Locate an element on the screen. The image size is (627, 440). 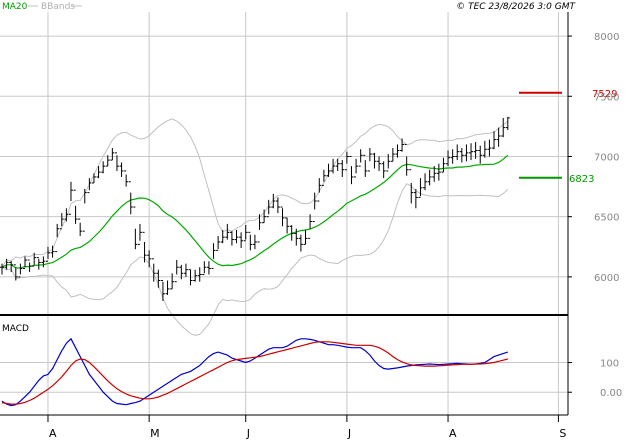
month-tick-label: M is located at coordinates (155, 433).